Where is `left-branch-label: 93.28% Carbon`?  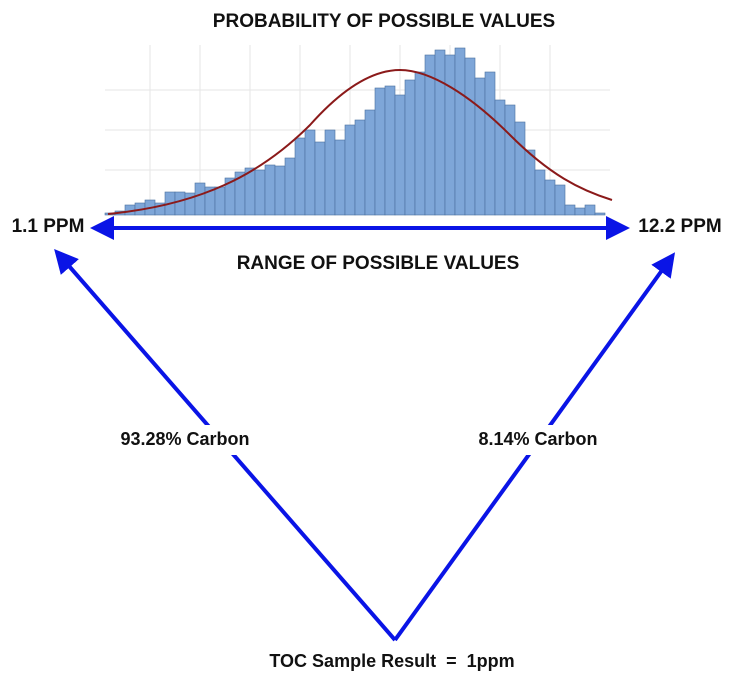
left-branch-label: 93.28% Carbon is located at coordinates (184, 439).